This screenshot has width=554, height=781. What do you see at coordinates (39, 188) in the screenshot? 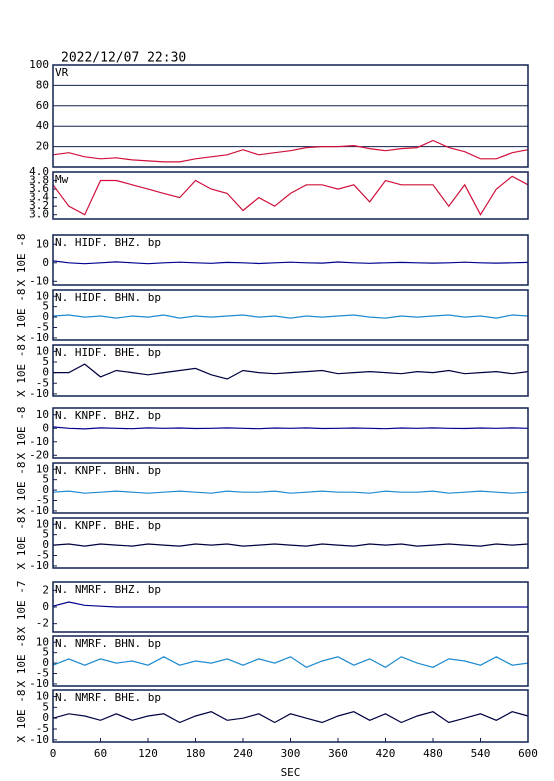
I see `y-tick-label: 3.6` at bounding box center [39, 188].